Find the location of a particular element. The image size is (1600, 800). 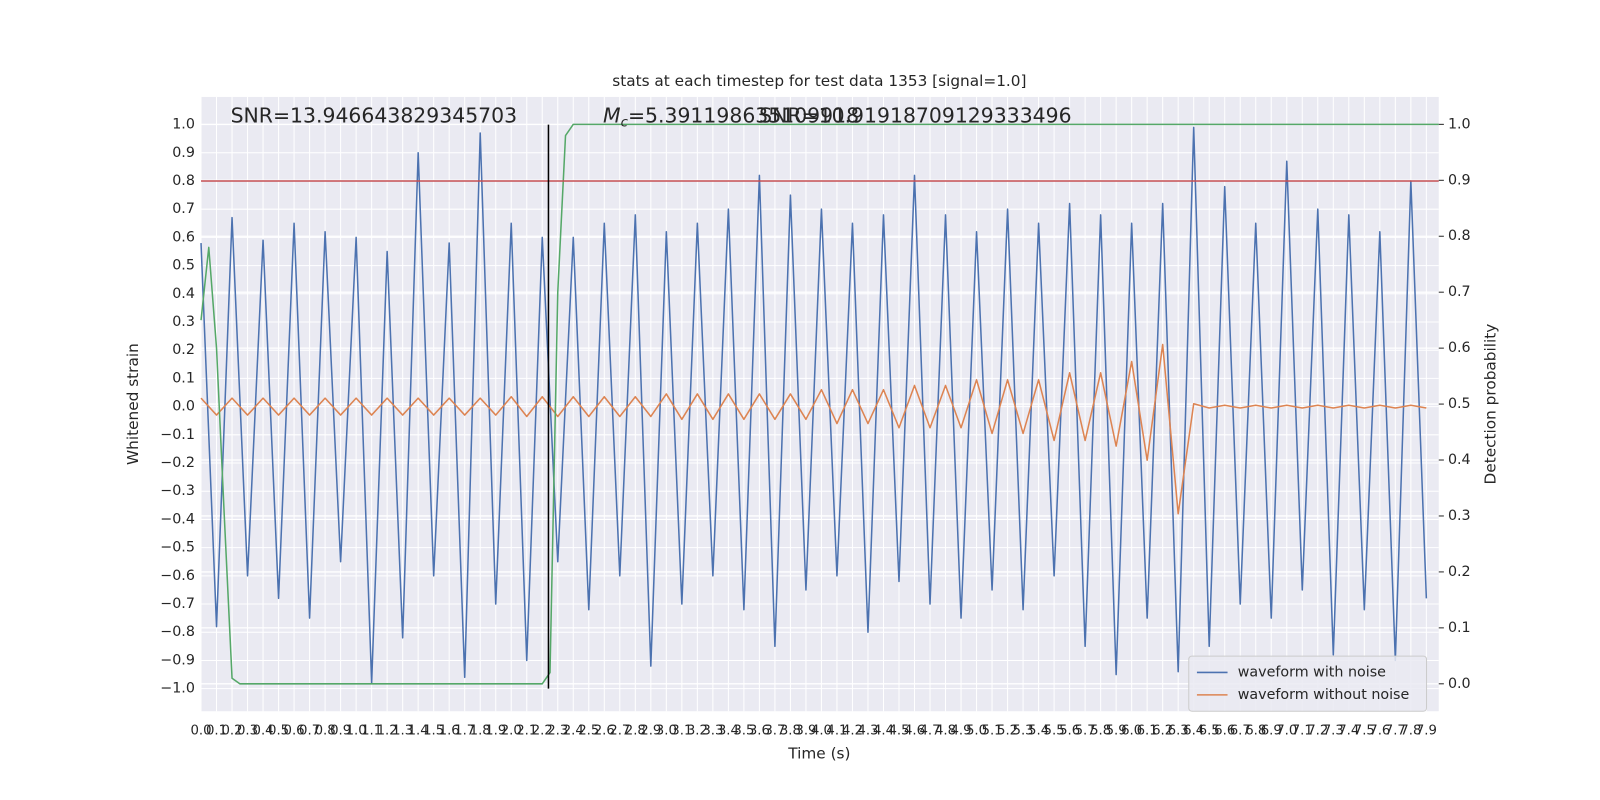

x-tick-label: 0.9 is located at coordinates (340, 731).